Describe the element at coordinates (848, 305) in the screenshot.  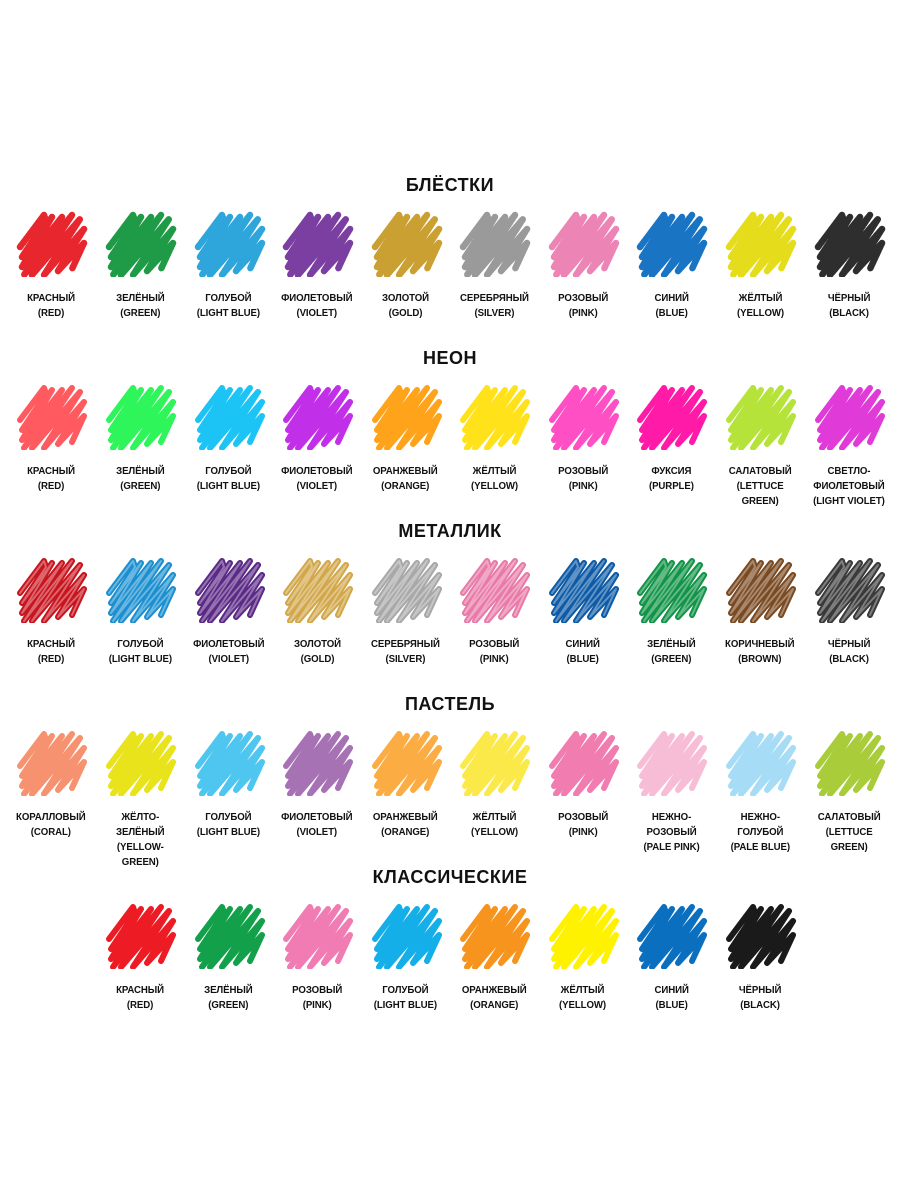
I see `color-label: ЧЁРНЫЙ (BLACK)` at that location.